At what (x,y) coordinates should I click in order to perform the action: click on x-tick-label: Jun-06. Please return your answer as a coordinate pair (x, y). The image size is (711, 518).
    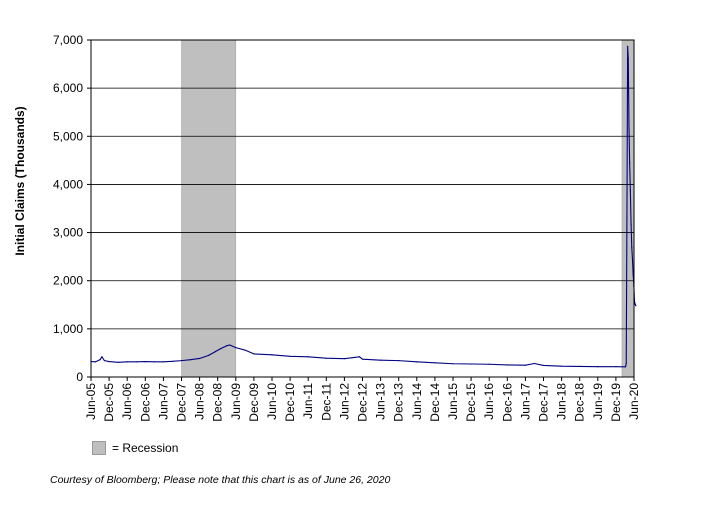
    Looking at the image, I should click on (127, 401).